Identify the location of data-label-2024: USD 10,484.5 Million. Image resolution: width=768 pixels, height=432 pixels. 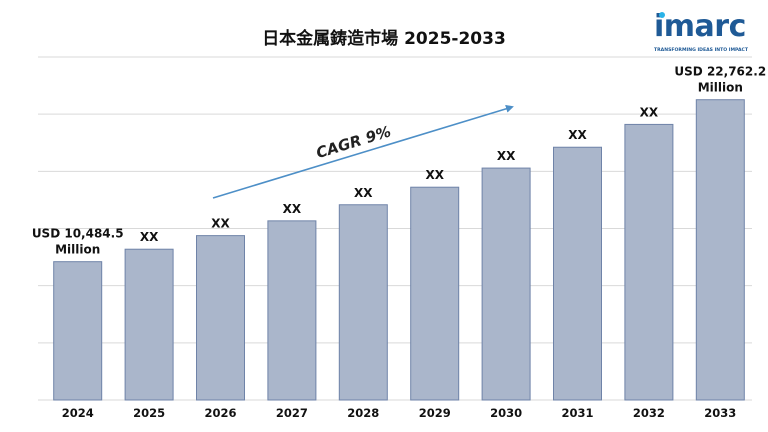
(78, 242).